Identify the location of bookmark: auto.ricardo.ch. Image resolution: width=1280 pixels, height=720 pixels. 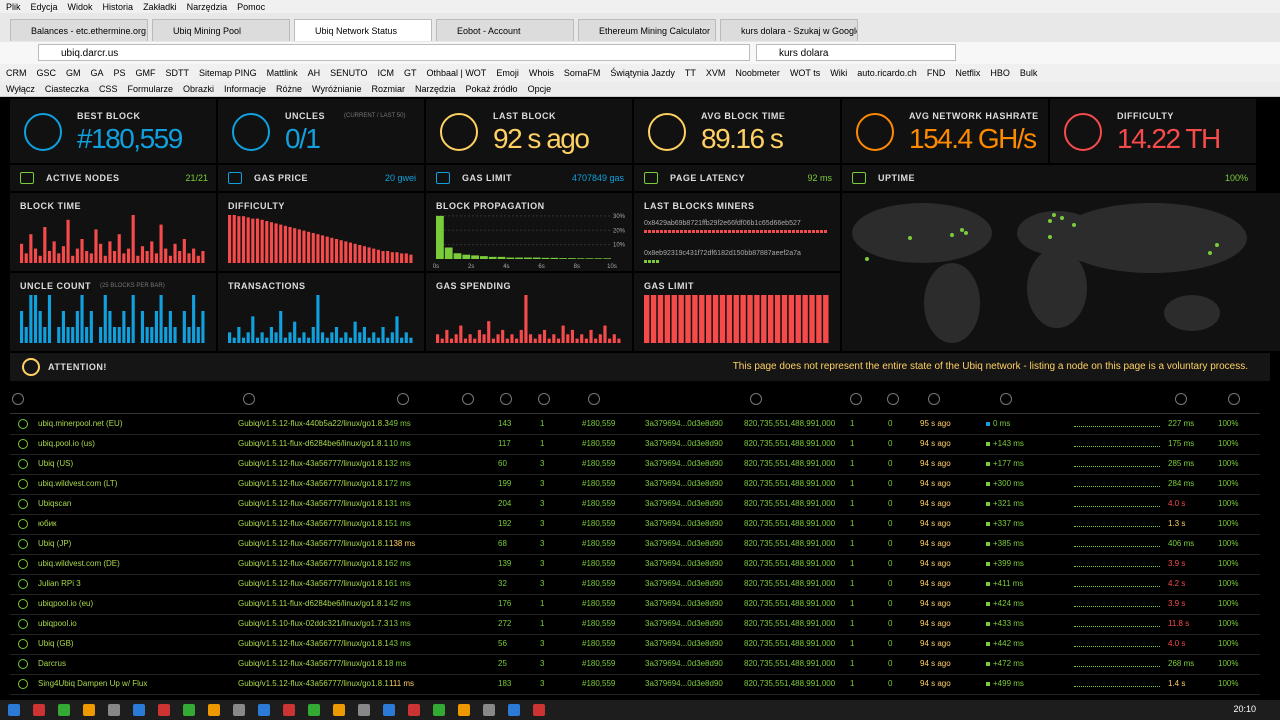
(887, 73).